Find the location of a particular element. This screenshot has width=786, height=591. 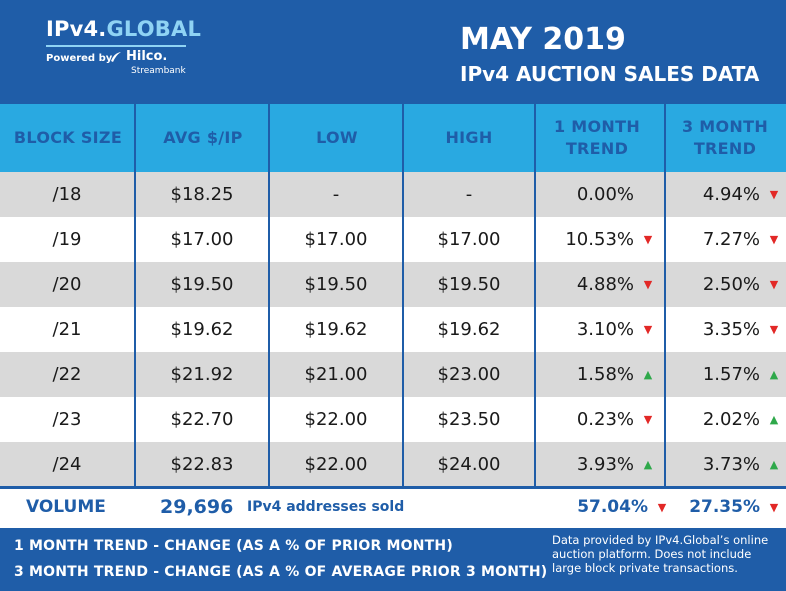

trend-1-month-cell-value: 3.93% is located at coordinates (605, 464).